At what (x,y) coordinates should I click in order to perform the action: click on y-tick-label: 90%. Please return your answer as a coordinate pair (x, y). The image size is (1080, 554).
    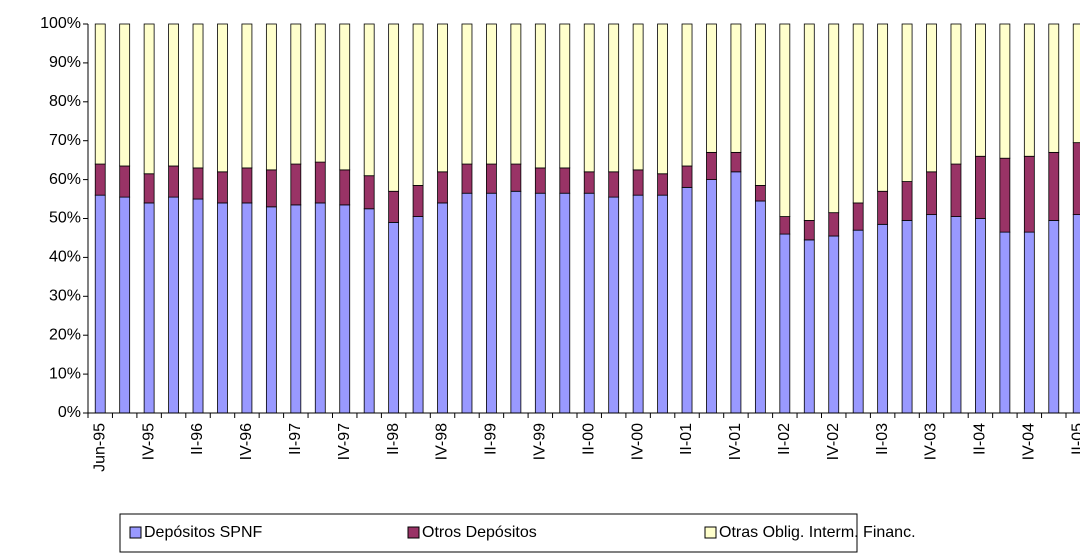
    Looking at the image, I should click on (65, 62).